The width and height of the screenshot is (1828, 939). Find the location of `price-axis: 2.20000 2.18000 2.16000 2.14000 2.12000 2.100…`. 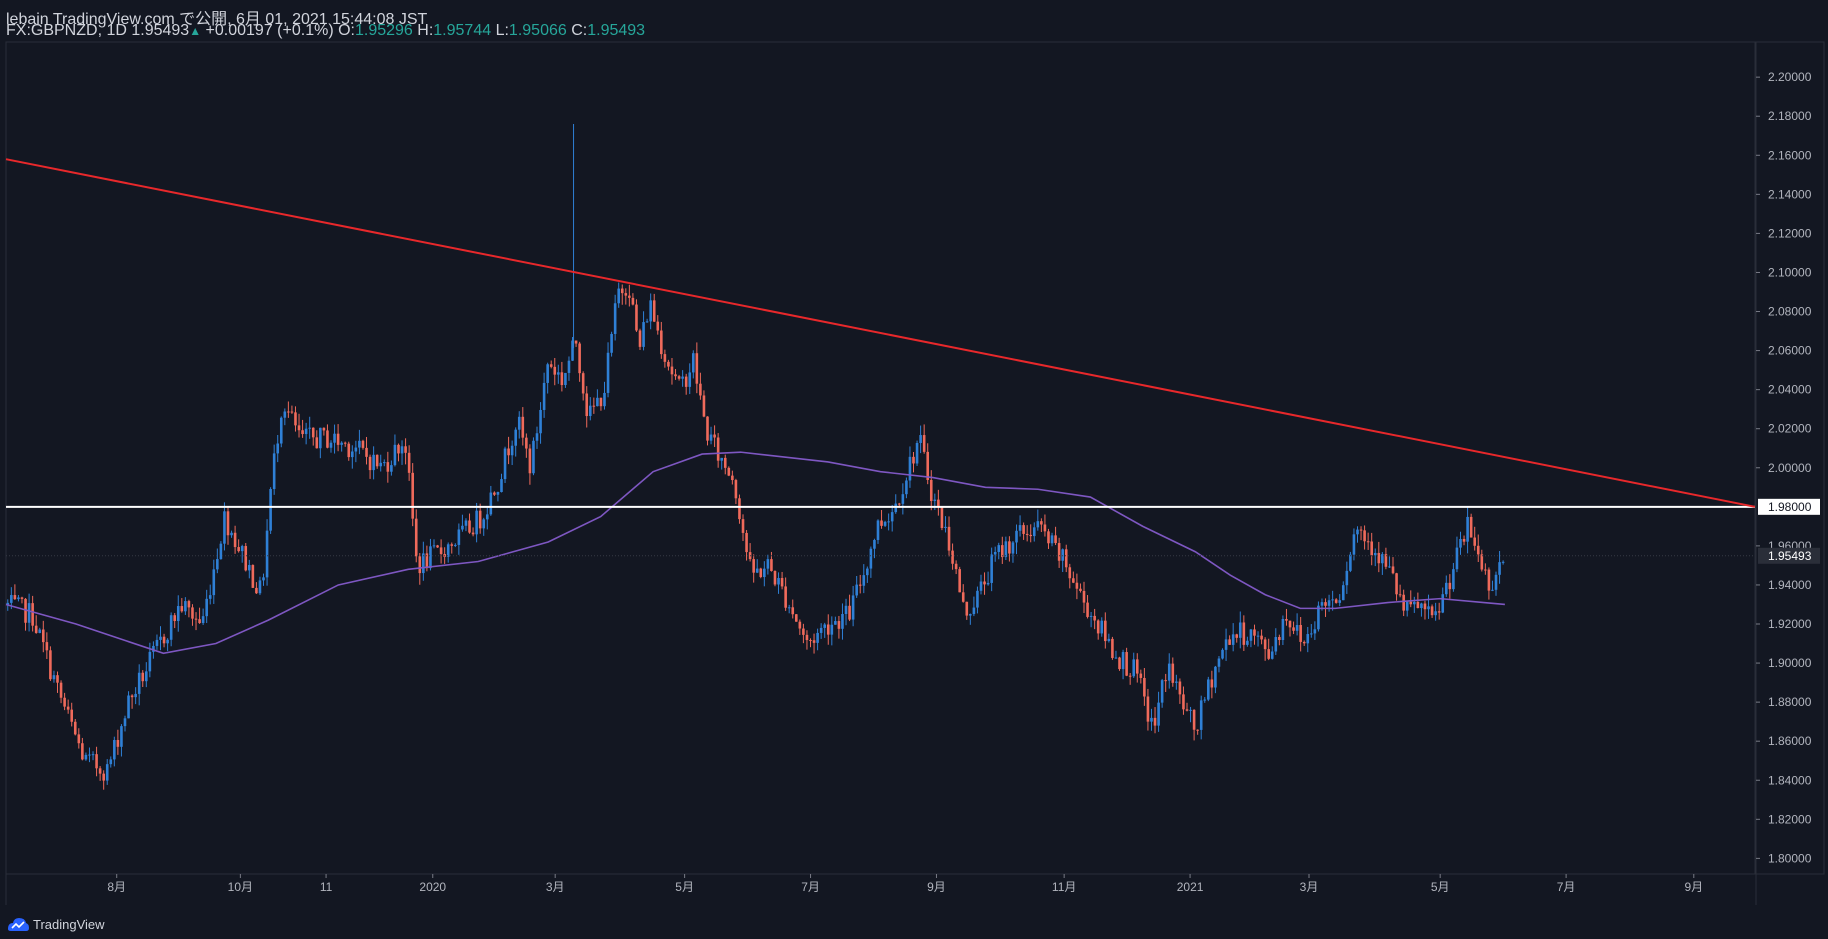

price-axis: 2.20000 2.18000 2.16000 2.14000 2.12000 2.100… is located at coordinates (1790, 458).